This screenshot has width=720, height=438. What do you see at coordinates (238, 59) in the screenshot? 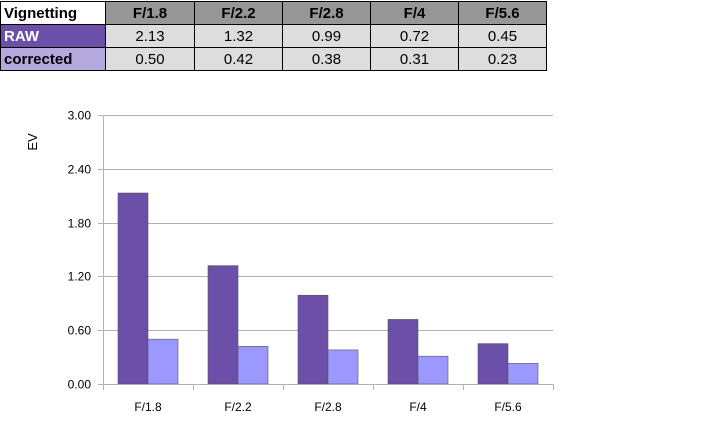
I see `table-cell: 0.42` at bounding box center [238, 59].